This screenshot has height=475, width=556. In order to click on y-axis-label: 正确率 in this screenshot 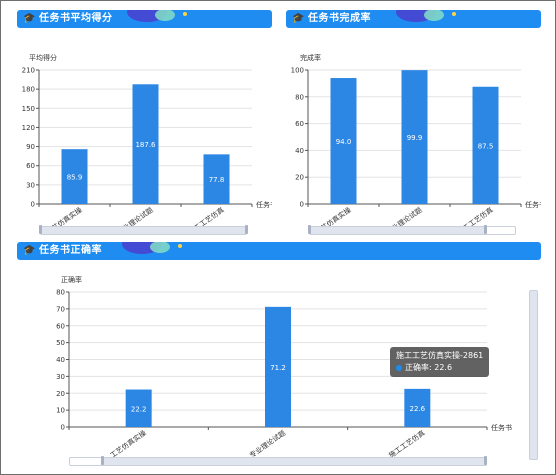, I will do `click(71, 279)`.